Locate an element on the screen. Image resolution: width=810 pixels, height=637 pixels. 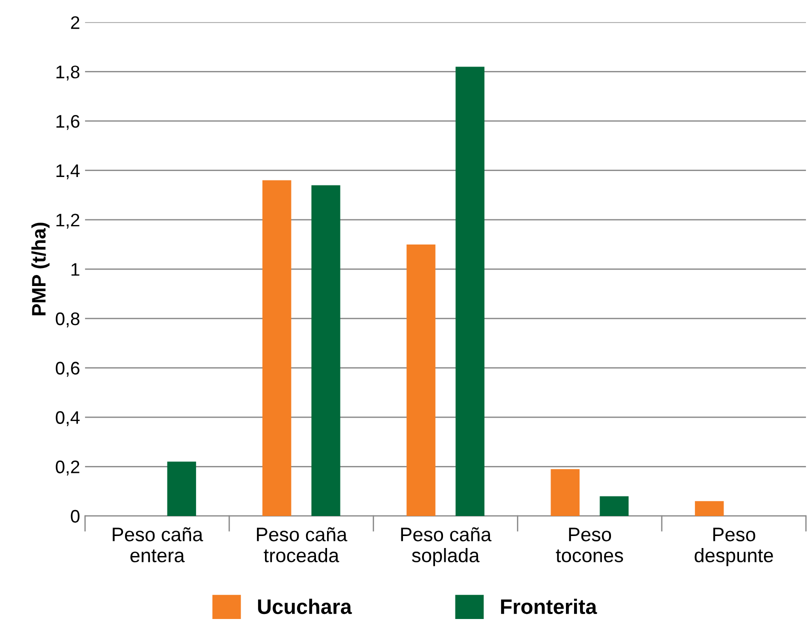
legend-label: Ucuchara is located at coordinates (305, 606).